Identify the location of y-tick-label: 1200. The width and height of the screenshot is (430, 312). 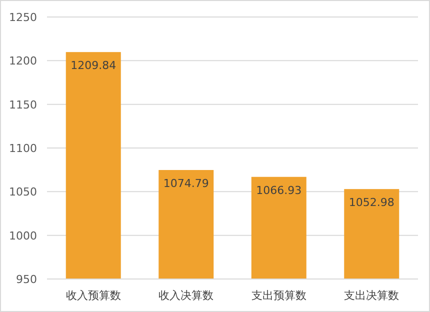
(23, 61).